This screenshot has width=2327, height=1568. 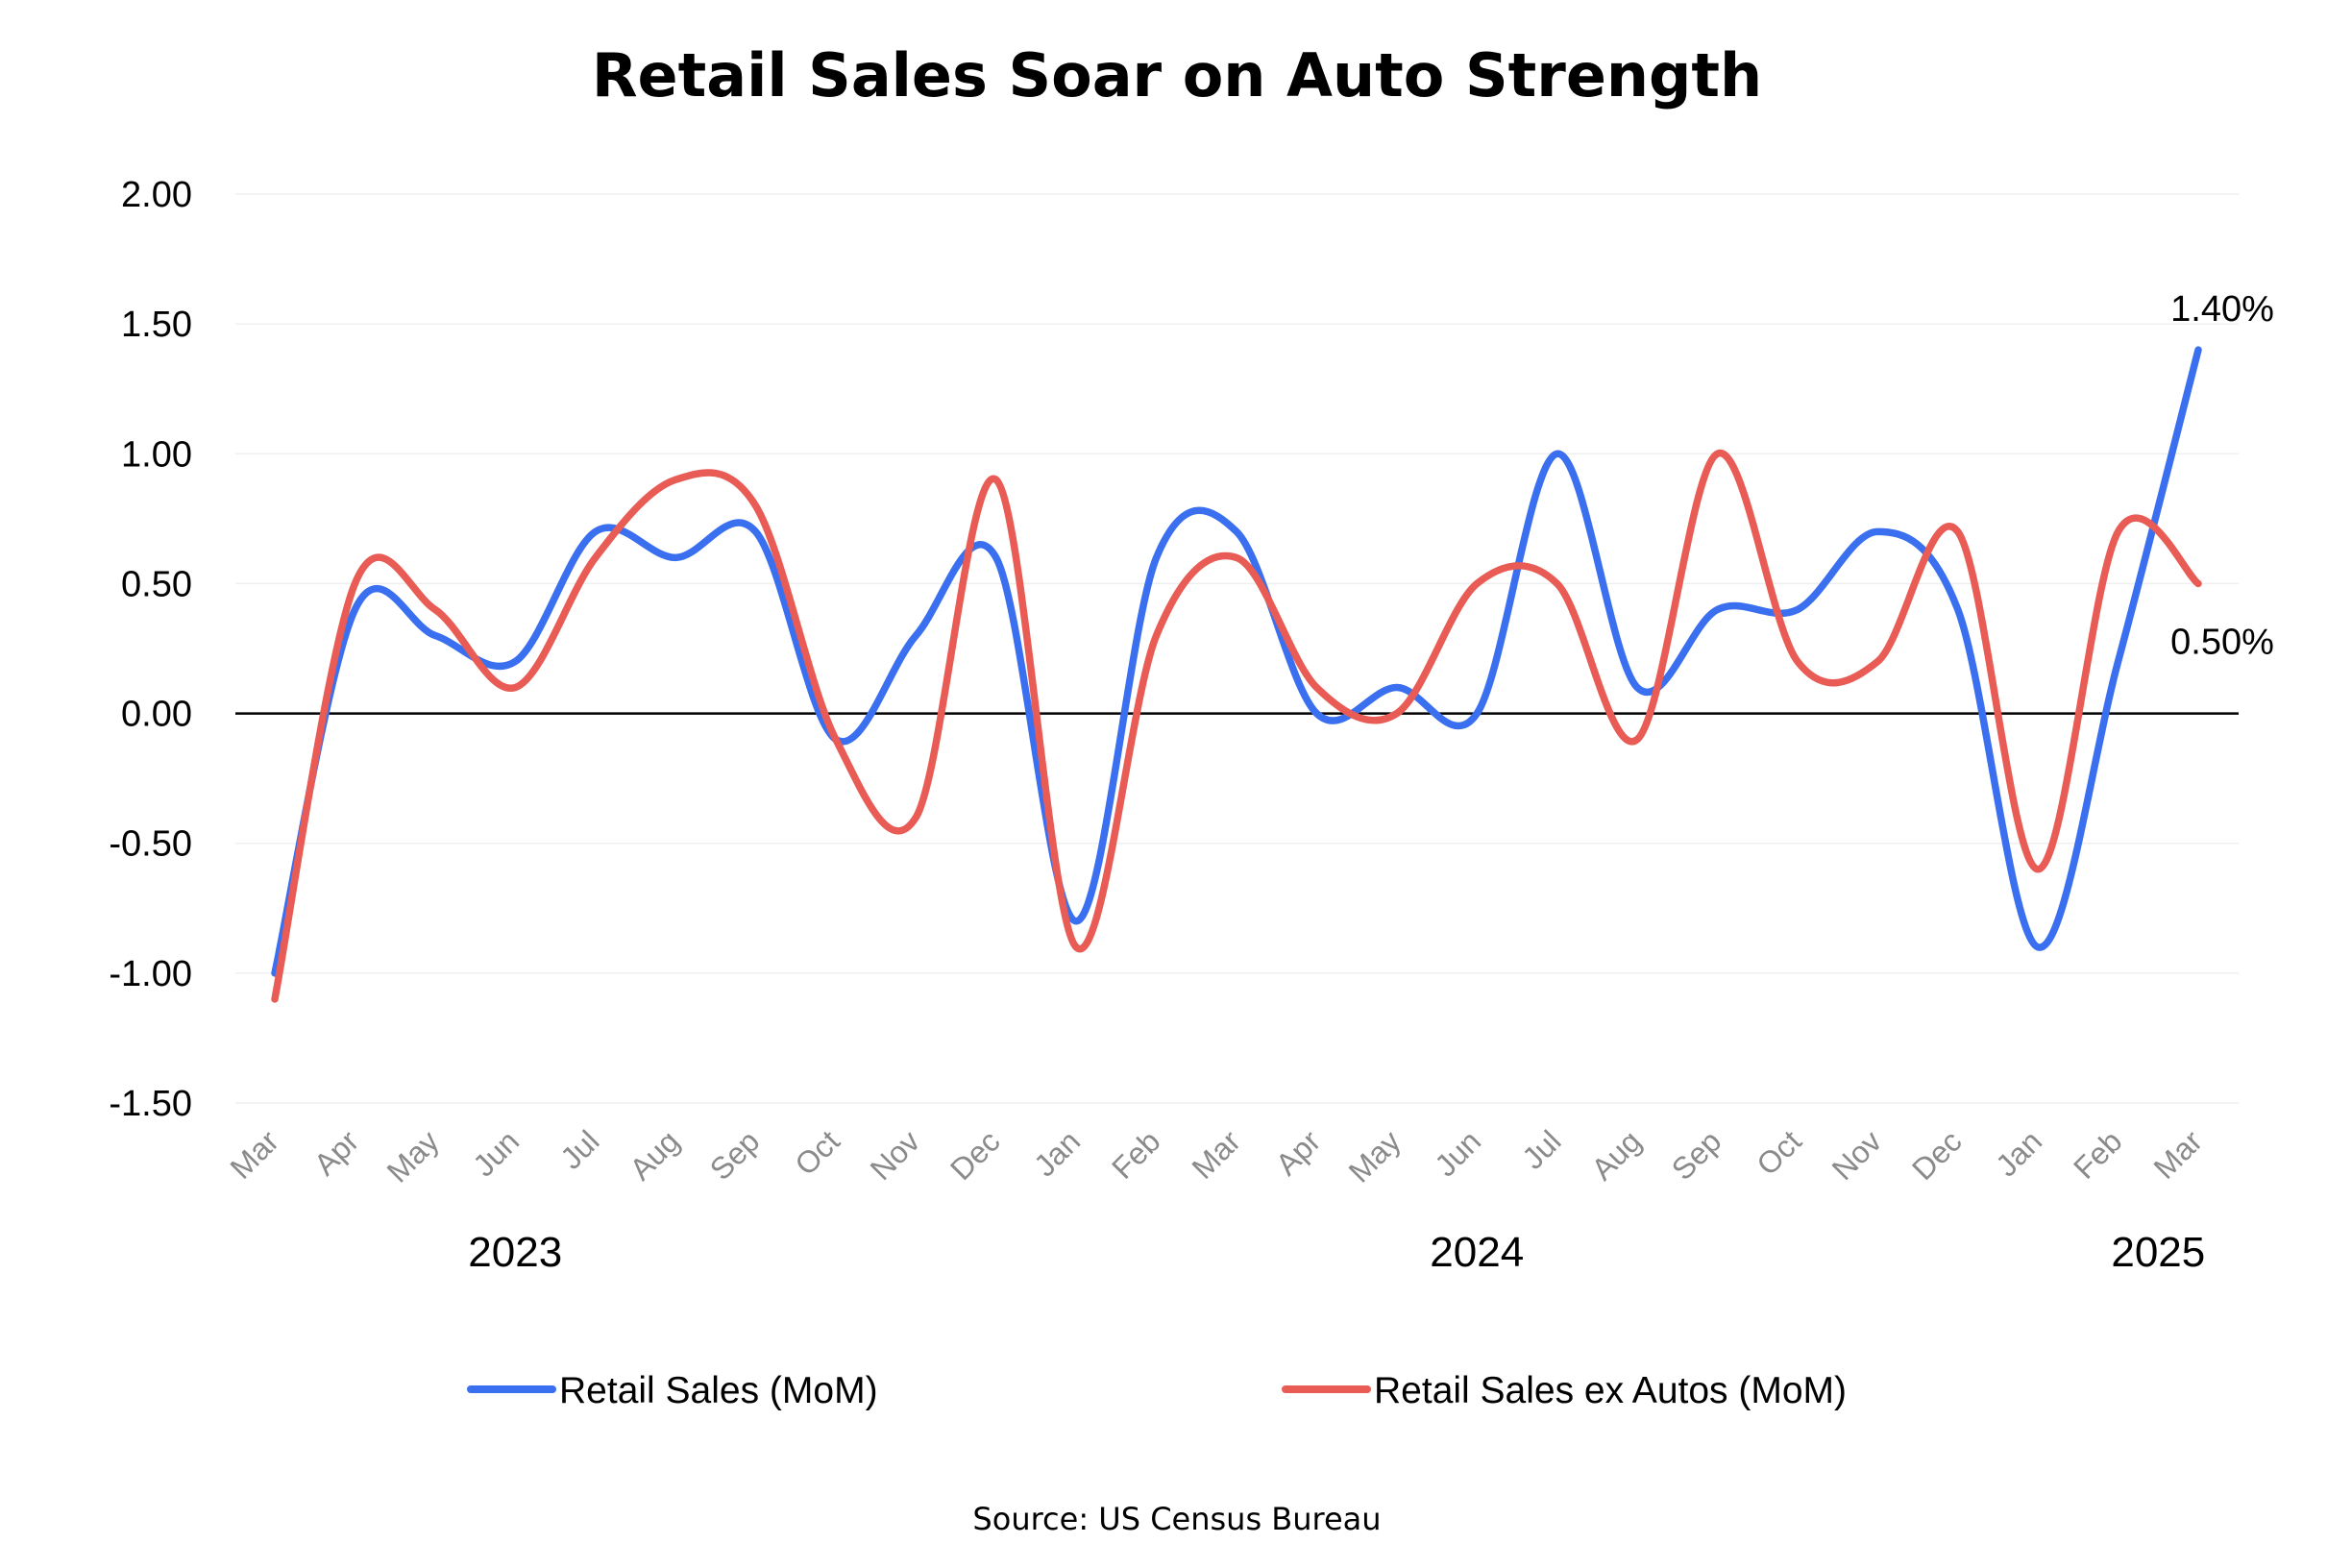 I want to click on y-tick-label: 2.00, so click(x=156, y=195).